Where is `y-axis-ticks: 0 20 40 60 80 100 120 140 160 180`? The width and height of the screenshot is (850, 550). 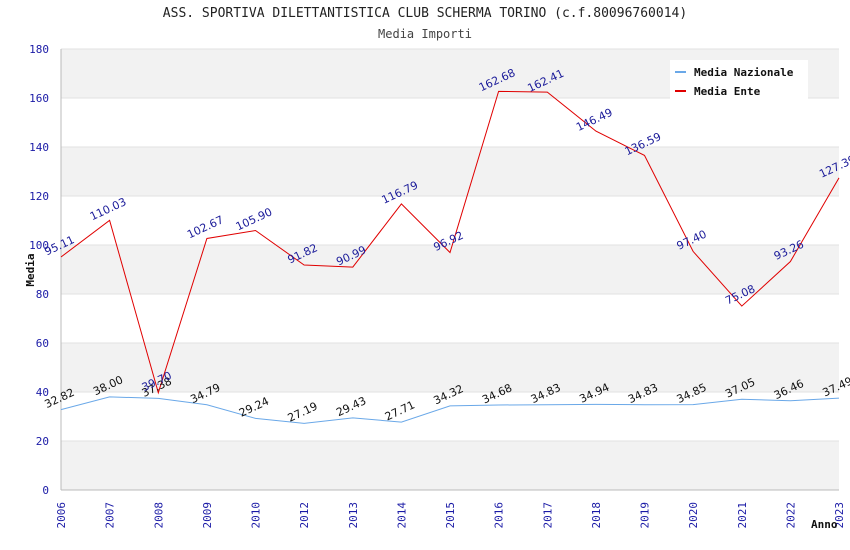
y-axis-ticks: 0 20 40 60 80 100 120 140 160 180 is located at coordinates (39, 270).